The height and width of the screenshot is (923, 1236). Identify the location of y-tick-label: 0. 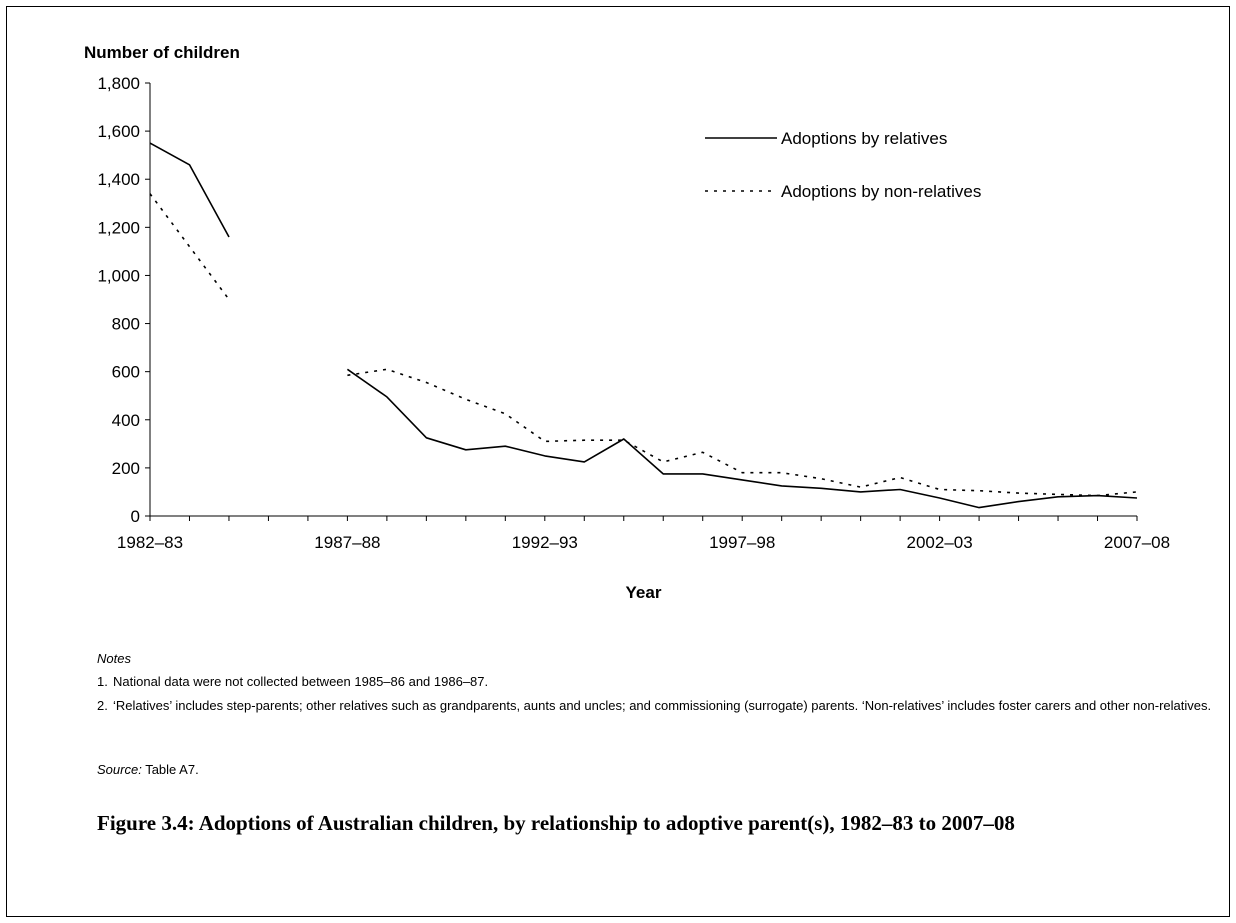
(135, 516).